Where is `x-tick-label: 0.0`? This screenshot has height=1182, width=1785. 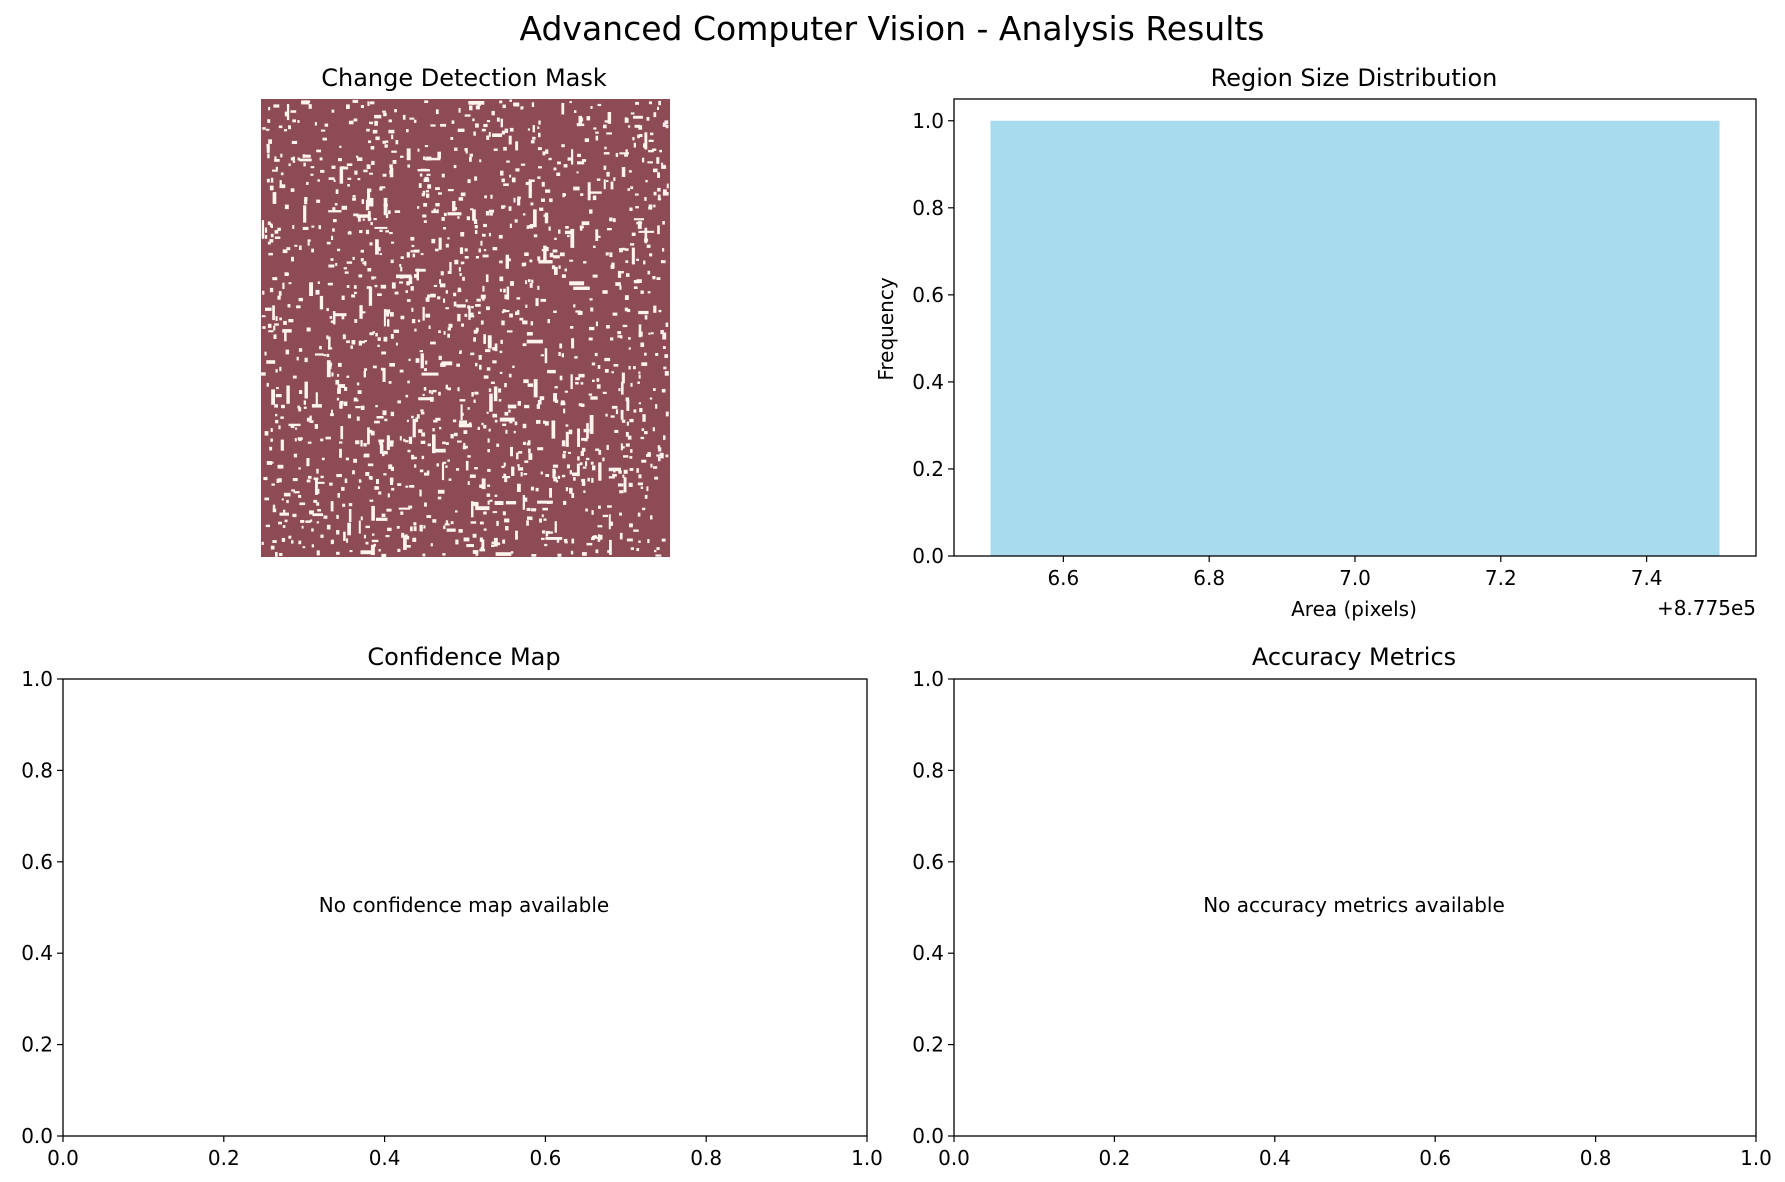
x-tick-label: 0.0 is located at coordinates (954, 1158).